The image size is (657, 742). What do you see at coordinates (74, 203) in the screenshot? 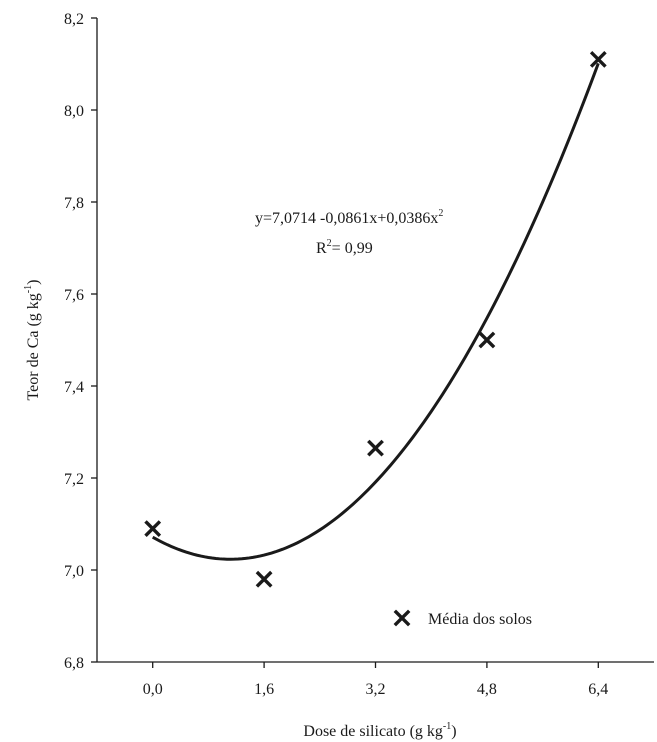
I see `y-tick-label: 7,8` at bounding box center [74, 203].